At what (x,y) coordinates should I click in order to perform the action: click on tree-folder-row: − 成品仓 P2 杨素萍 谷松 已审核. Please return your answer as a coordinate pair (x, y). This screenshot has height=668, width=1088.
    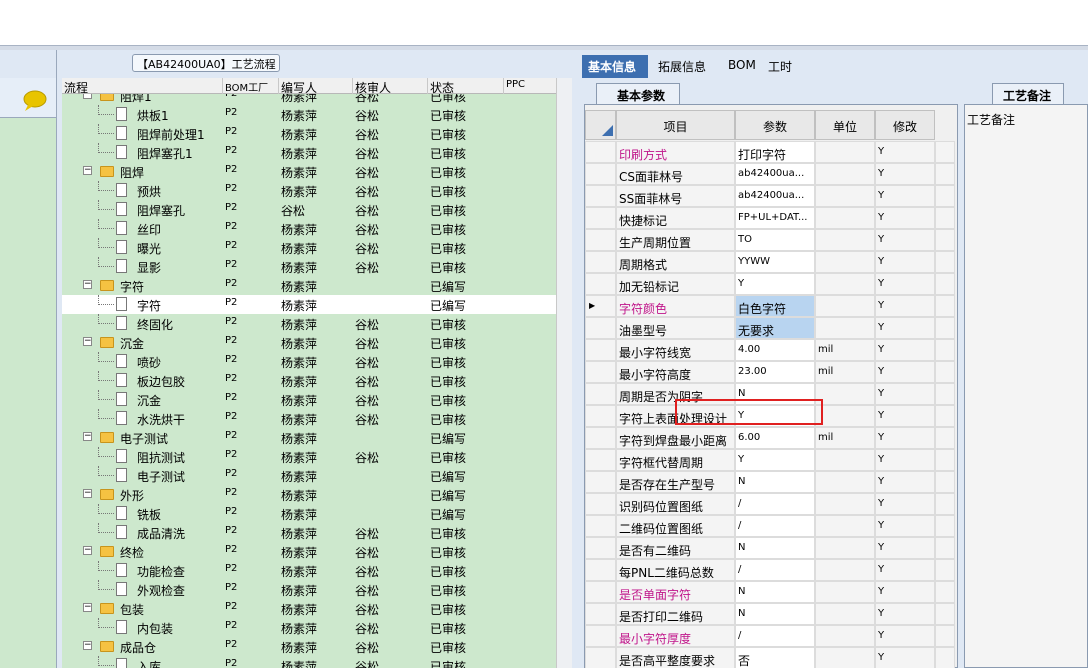
    Looking at the image, I should click on (309, 646).